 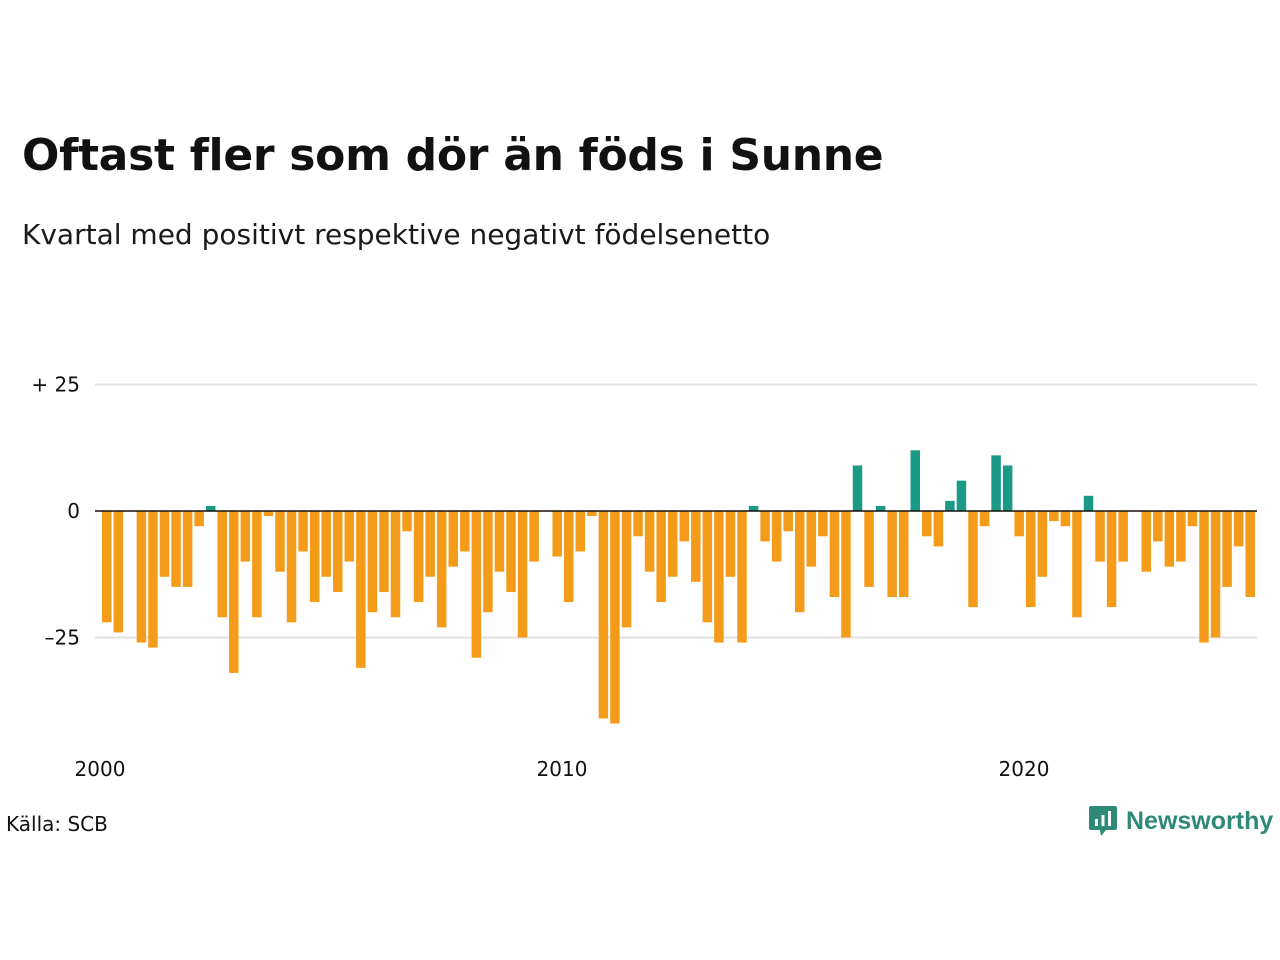 What do you see at coordinates (453, 155) in the screenshot?
I see `chart-title: Oftast fler som dör än föds i Sunne` at bounding box center [453, 155].